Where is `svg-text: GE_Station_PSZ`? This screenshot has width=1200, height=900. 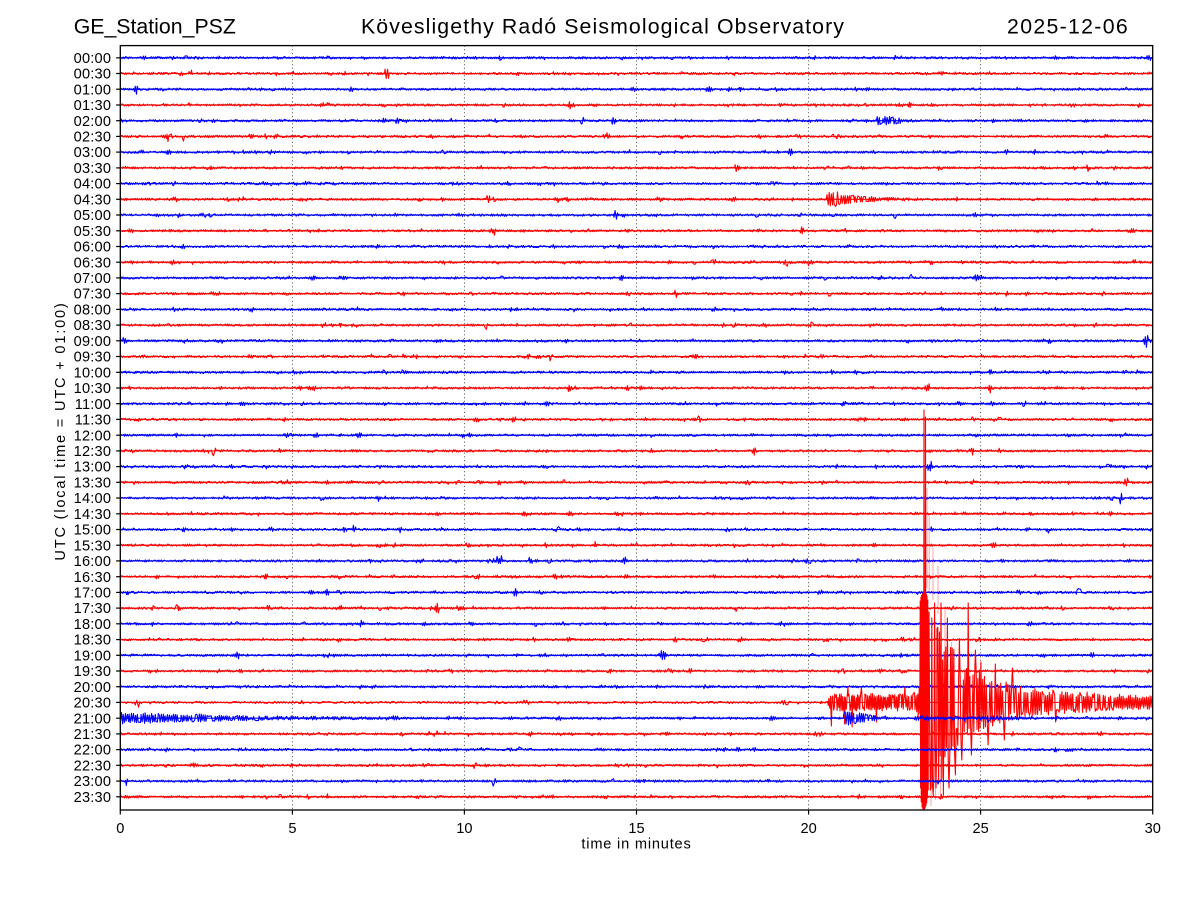 svg-text: GE_Station_PSZ is located at coordinates (155, 27).